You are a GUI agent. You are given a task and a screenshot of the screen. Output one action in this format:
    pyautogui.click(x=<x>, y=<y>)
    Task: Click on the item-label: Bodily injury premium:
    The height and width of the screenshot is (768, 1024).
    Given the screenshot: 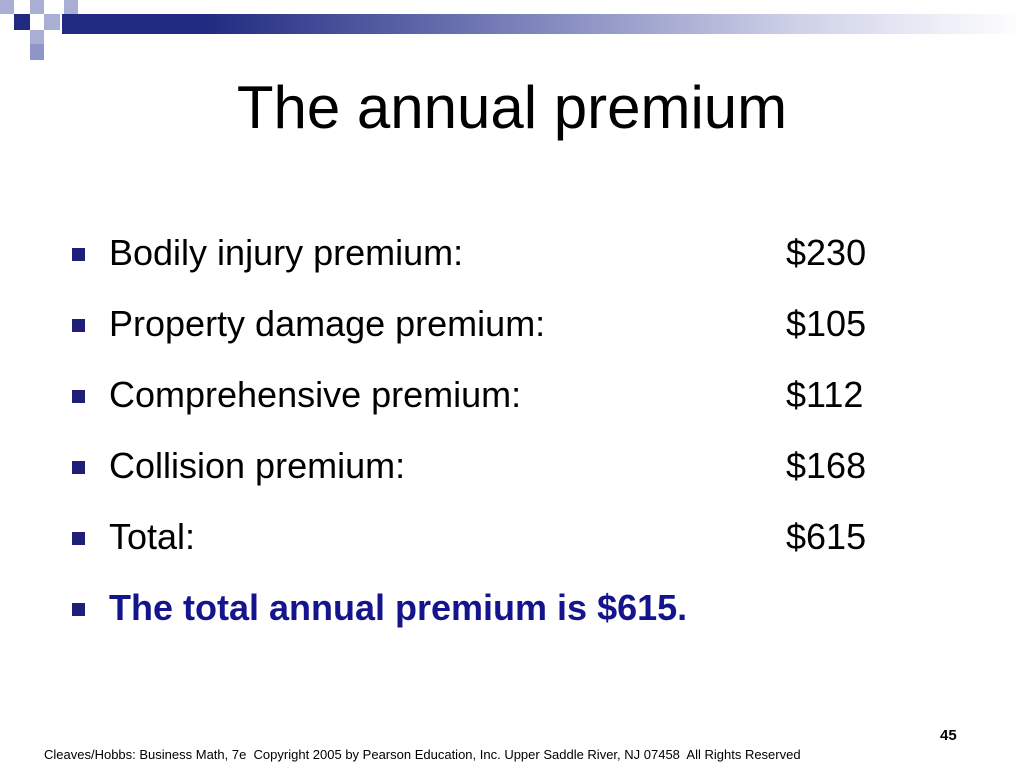 What is the action you would take?
    pyautogui.click(x=286, y=252)
    